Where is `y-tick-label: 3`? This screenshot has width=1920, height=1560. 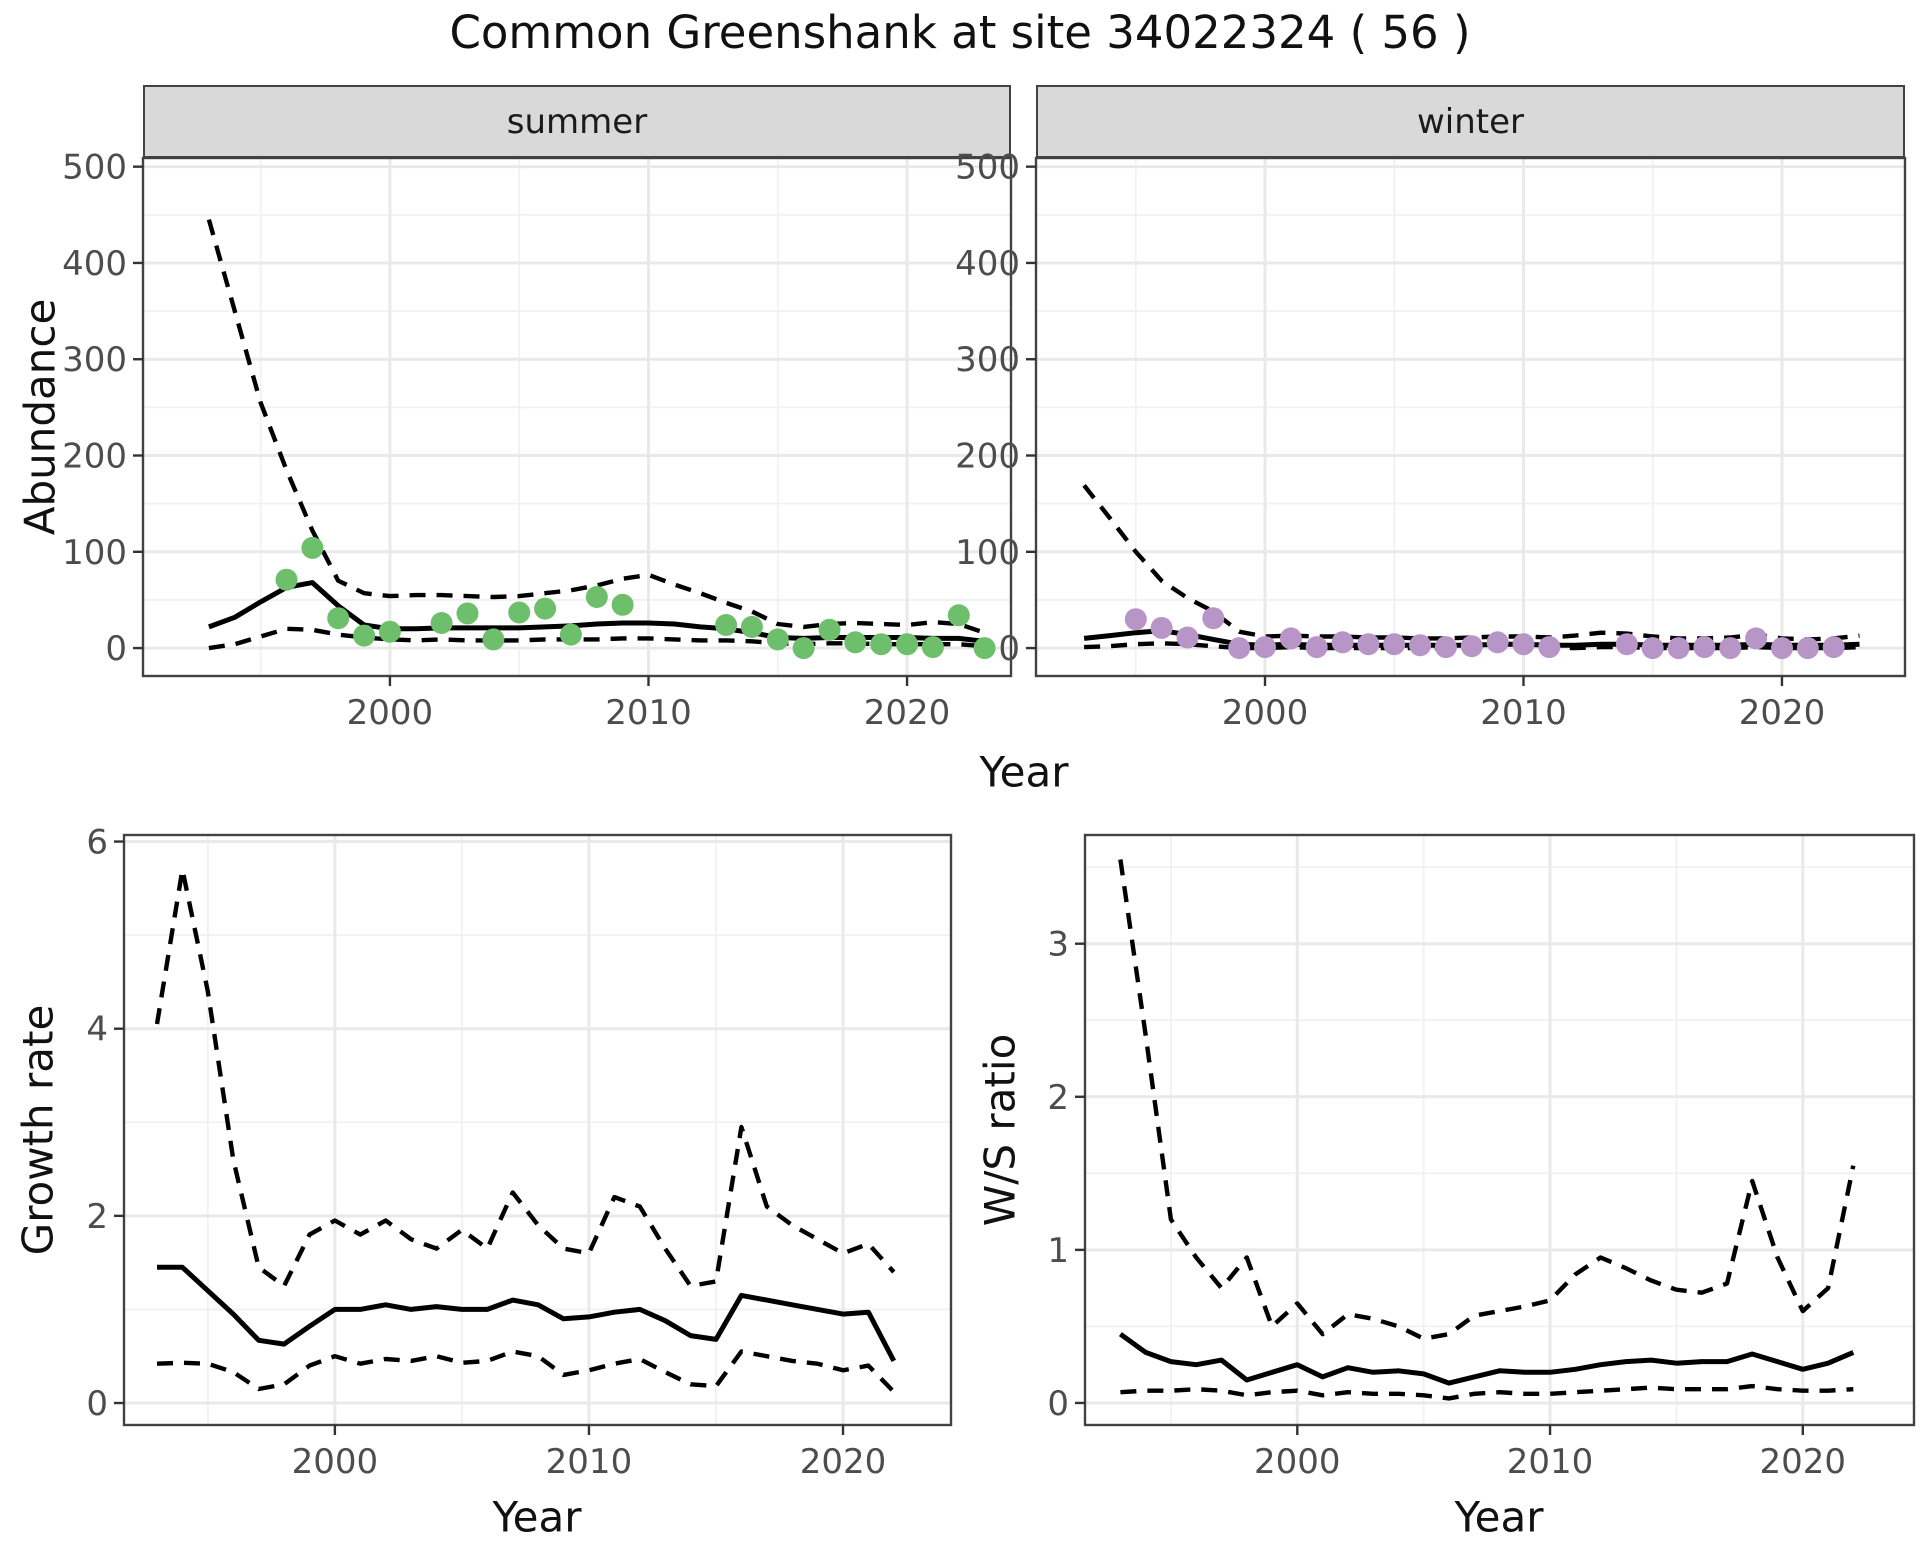 y-tick-label: 3 is located at coordinates (1058, 945).